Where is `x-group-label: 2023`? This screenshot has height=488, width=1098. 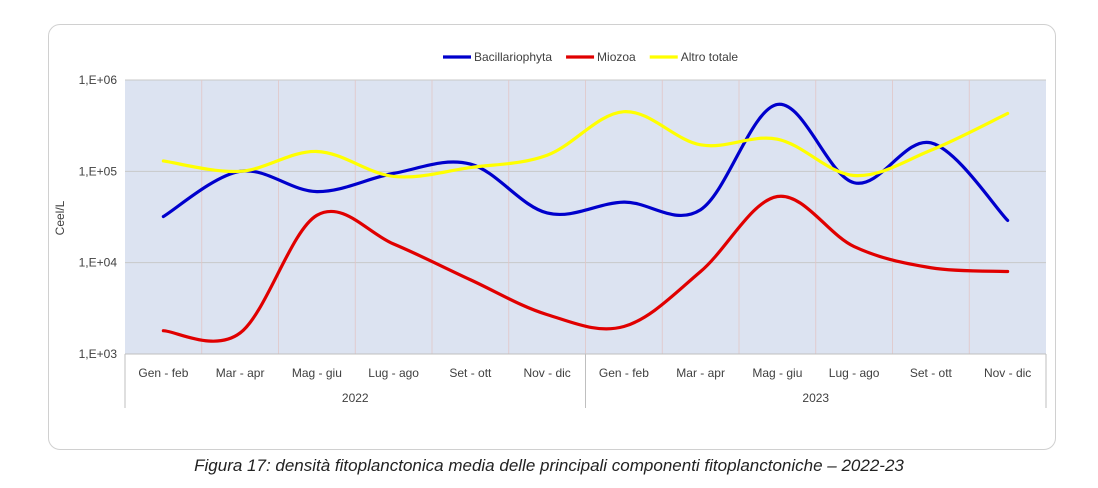
x-group-label: 2023 is located at coordinates (815, 398).